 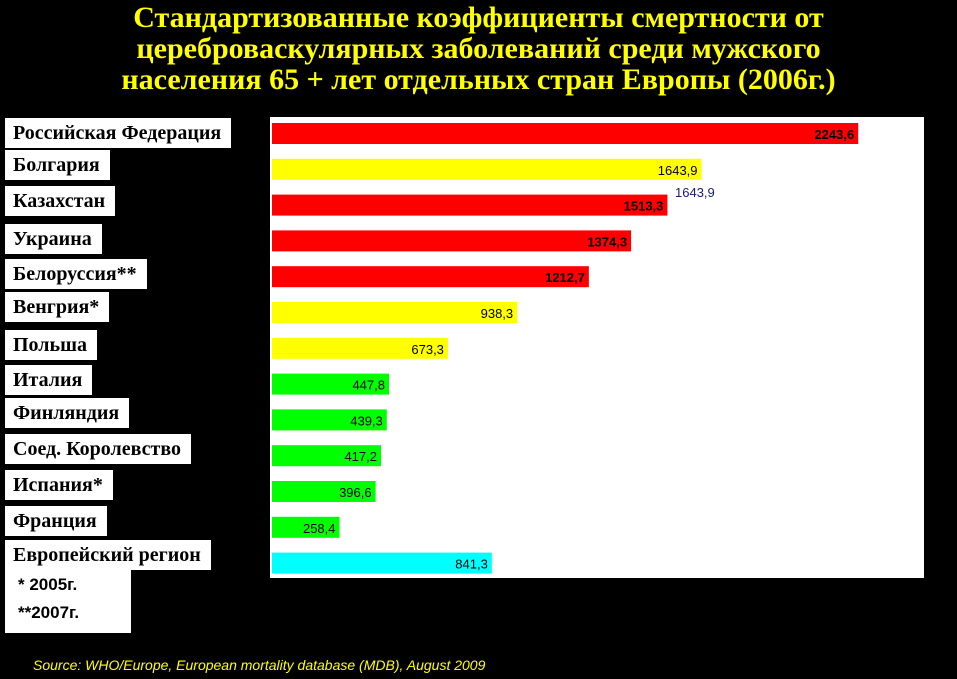 What do you see at coordinates (366, 420) in the screenshot?
I see `data-label: 439,3` at bounding box center [366, 420].